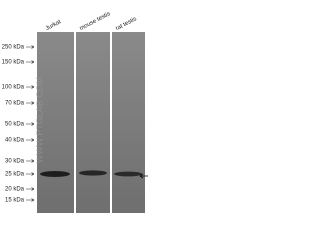 The height and width of the screenshot is (240, 320). What do you see at coordinates (15, 104) in the screenshot?
I see `marker-label: 70 kDa` at bounding box center [15, 104].